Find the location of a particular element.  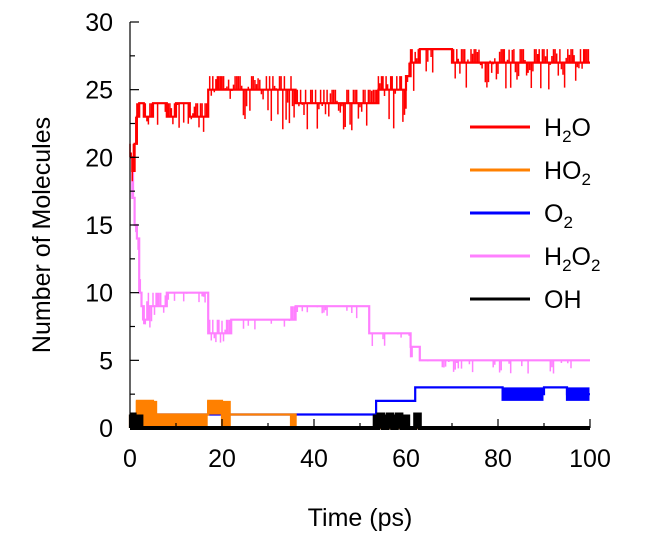

y-tick-label: 0 is located at coordinates (106, 429).